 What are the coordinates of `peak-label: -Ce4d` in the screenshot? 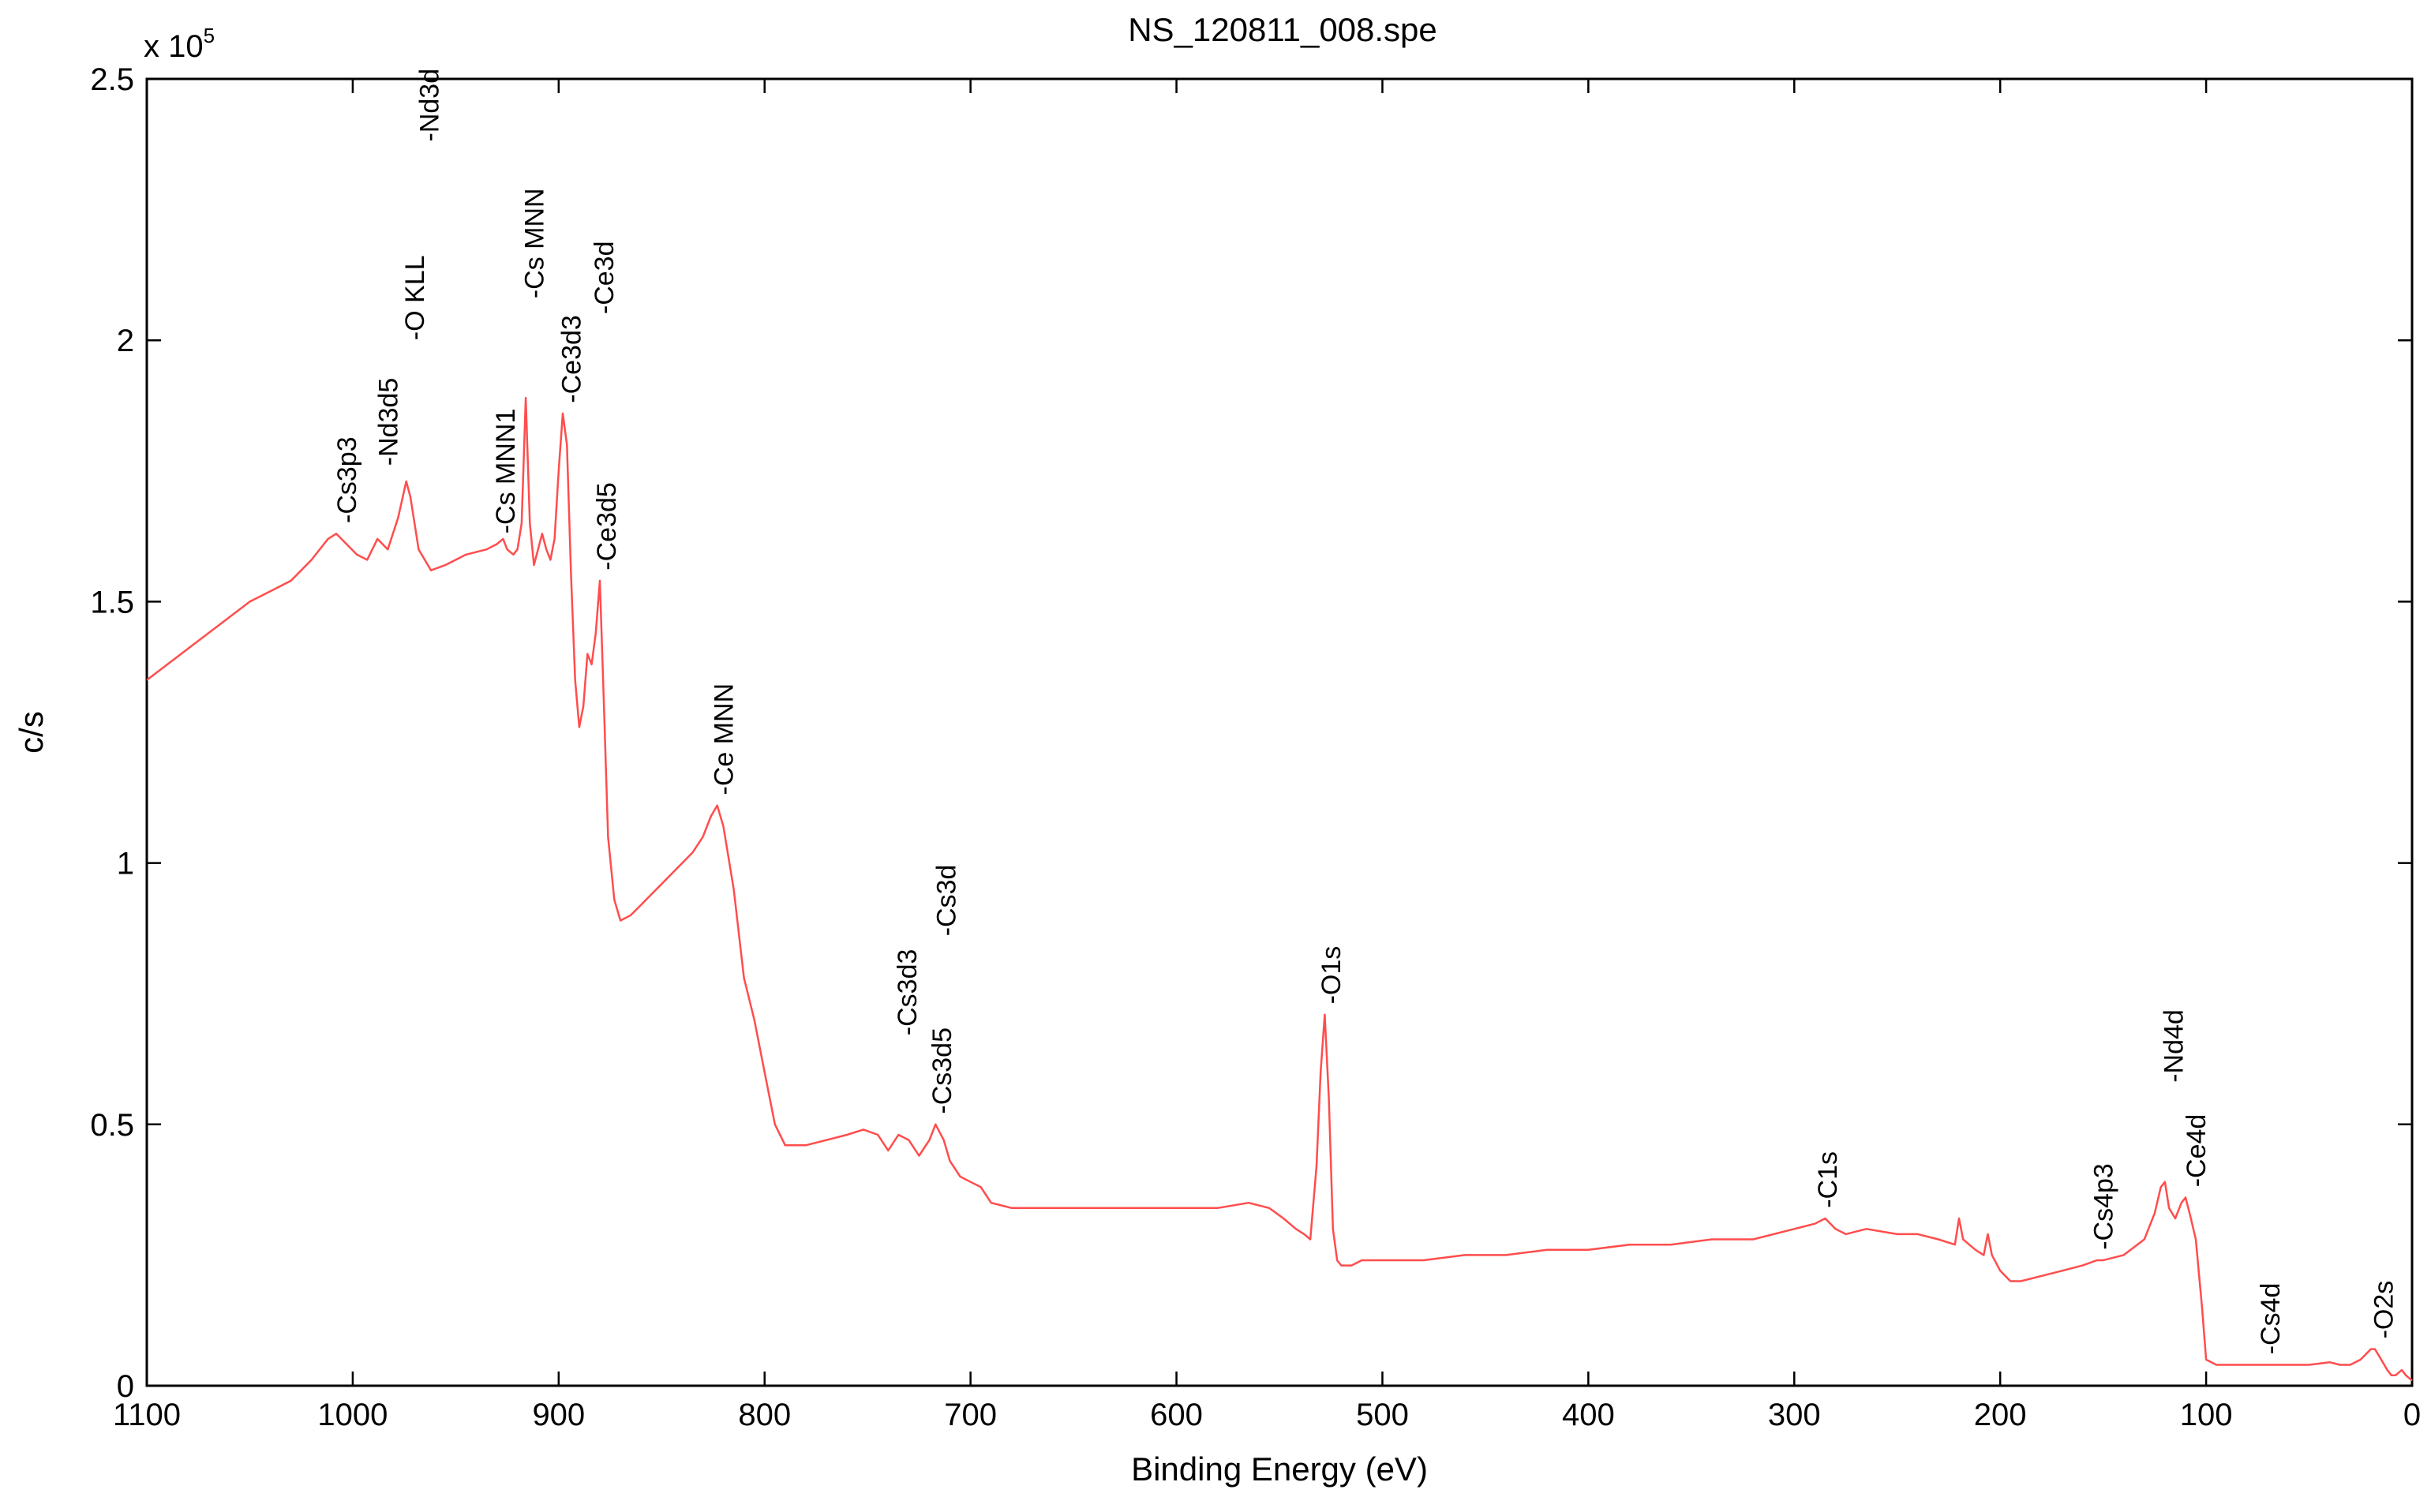 It's located at (2197, 1151).